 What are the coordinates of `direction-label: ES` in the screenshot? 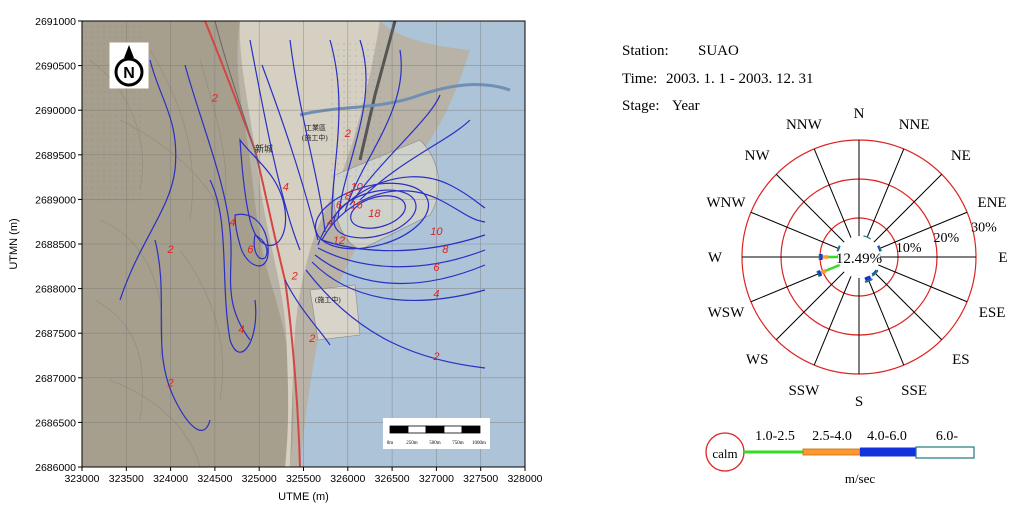 It's located at (961, 360).